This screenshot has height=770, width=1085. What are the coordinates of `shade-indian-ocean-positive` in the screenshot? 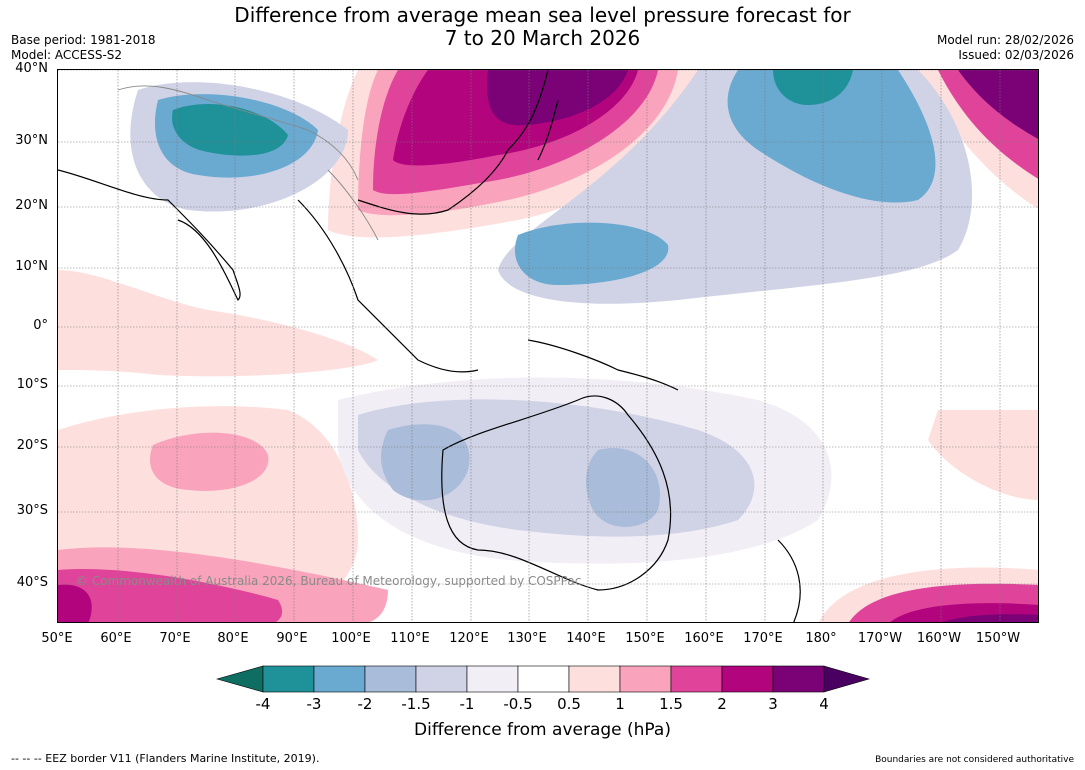 It's located at (218, 323).